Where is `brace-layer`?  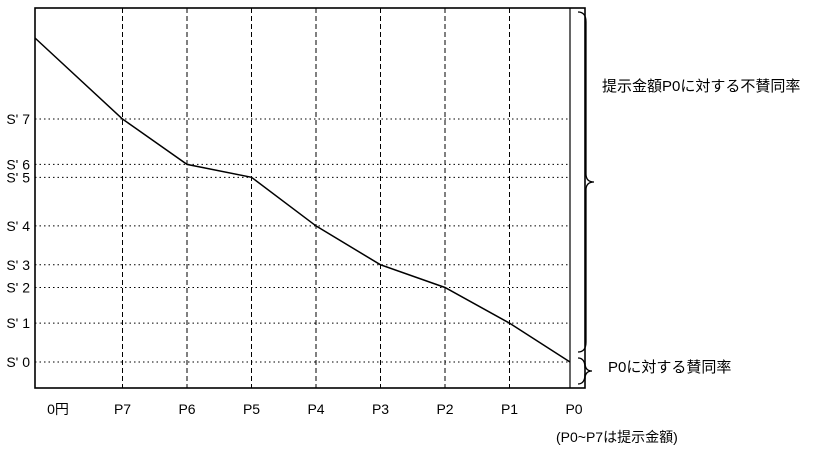
brace-layer is located at coordinates (586, 198).